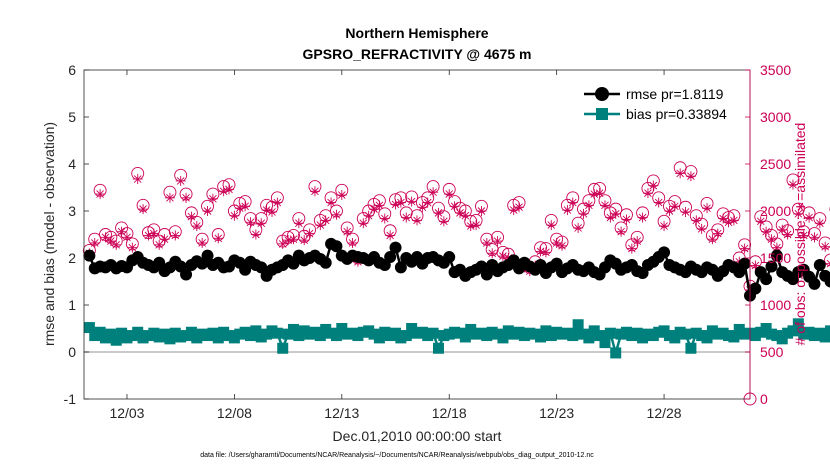 This screenshot has width=830, height=470. Describe the element at coordinates (675, 94) in the screenshot. I see `legend-rmse-label: rmse pr=1.8119` at that location.